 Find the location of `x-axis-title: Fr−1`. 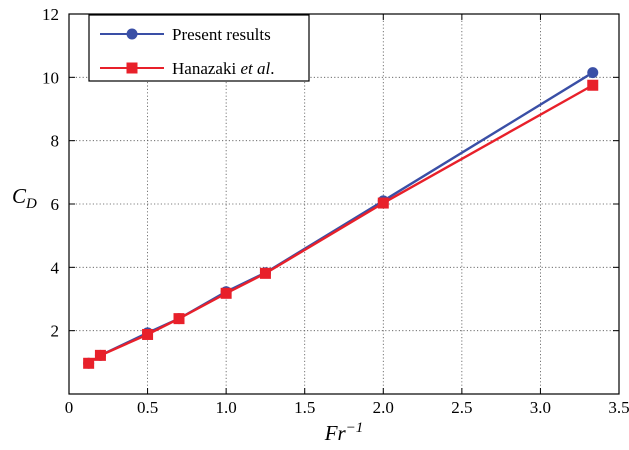

x-axis-title: Fr−1 is located at coordinates (344, 432).